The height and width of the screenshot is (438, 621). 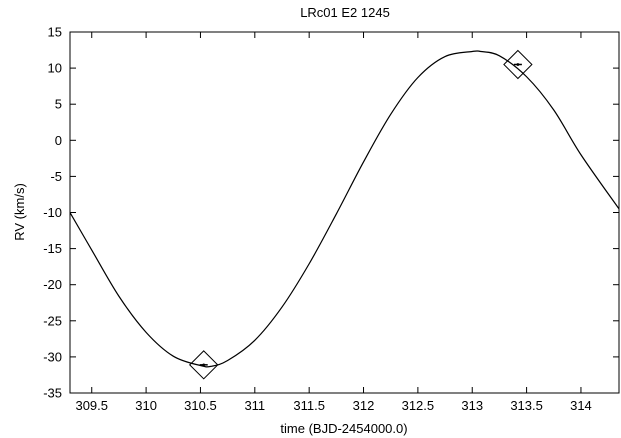 I want to click on x-tick-label: 313, so click(x=472, y=405).